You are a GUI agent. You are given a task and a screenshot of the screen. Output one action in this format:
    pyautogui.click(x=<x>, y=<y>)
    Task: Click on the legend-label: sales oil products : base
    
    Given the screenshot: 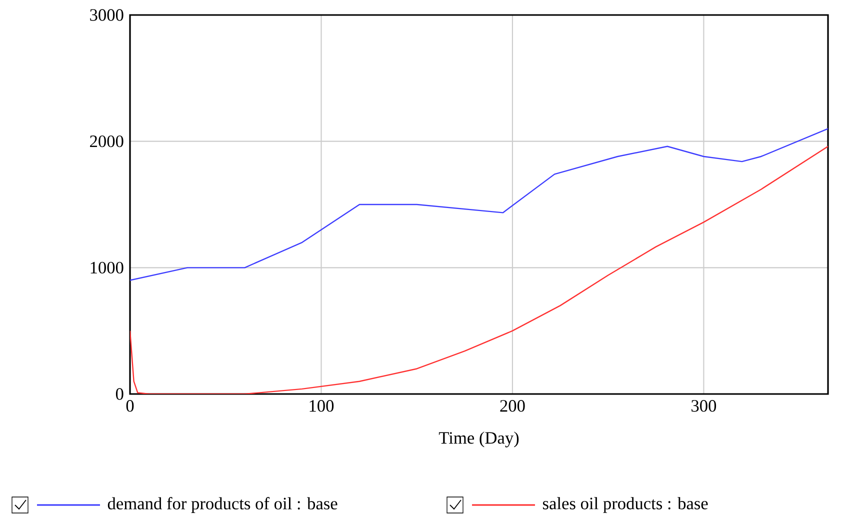 What is the action you would take?
    pyautogui.click(x=625, y=505)
    